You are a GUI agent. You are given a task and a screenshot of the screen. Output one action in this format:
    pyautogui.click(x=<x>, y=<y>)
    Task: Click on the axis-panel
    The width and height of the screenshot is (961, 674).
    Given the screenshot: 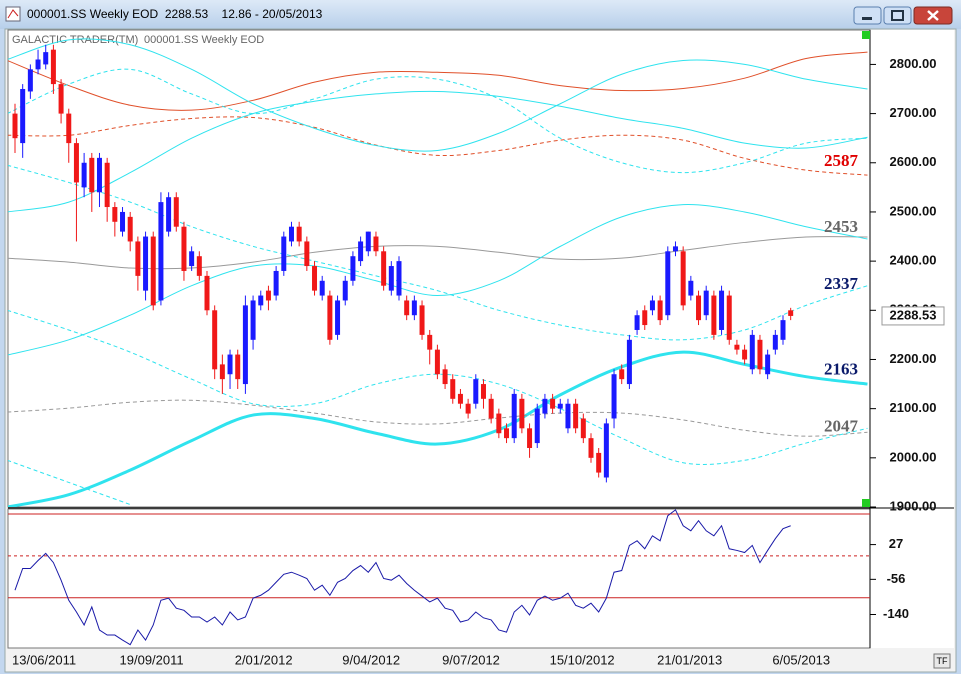 What is the action you would take?
    pyautogui.click(x=912, y=339)
    